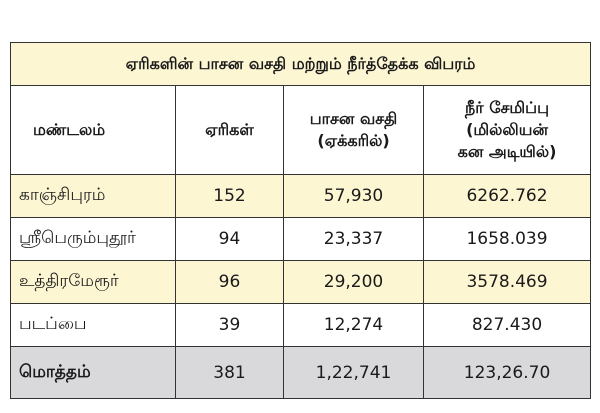  What do you see at coordinates (93, 196) in the screenshot?
I see `region-cell: காஞ்சிபுரம்` at bounding box center [93, 196].